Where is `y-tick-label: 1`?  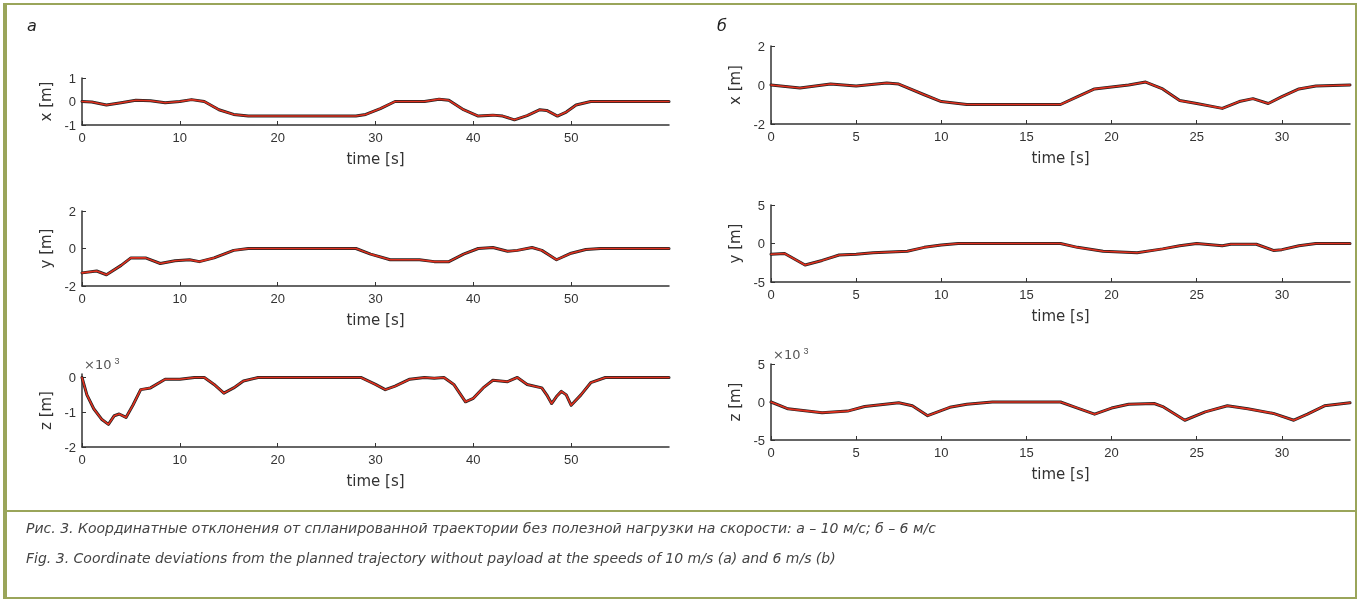
y-tick-label: 1 is located at coordinates (72, 78).